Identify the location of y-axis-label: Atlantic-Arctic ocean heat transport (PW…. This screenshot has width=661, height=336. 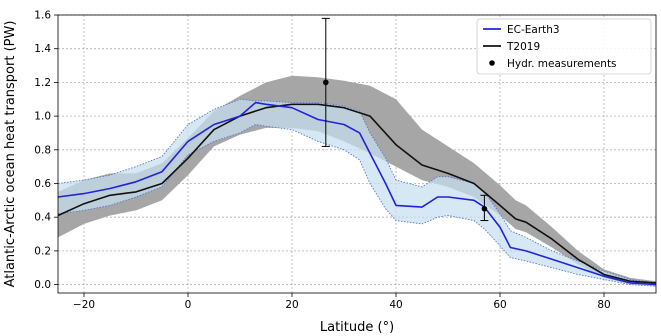
(10, 154).